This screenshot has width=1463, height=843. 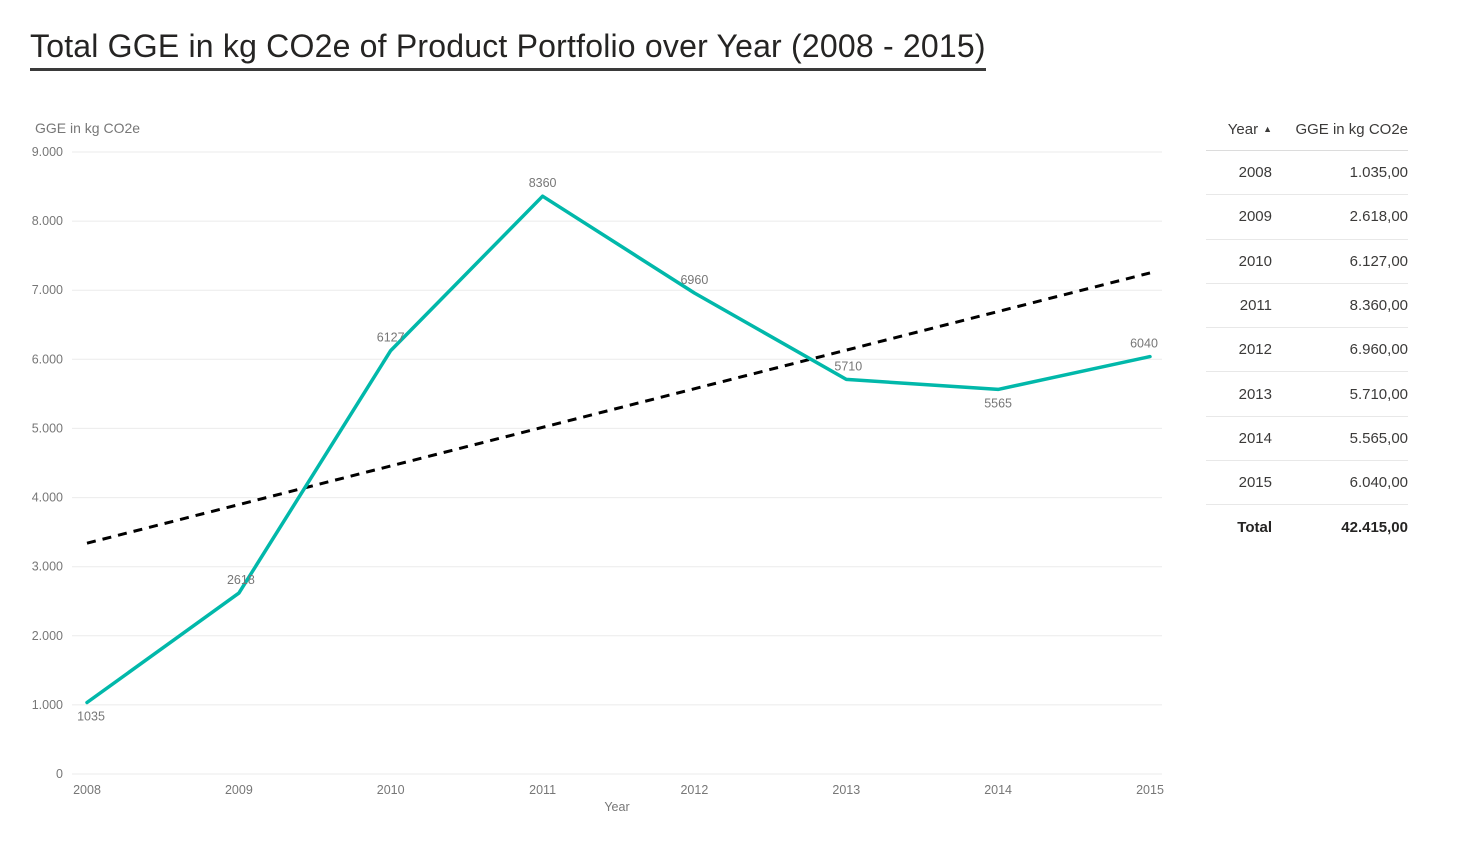 What do you see at coordinates (1267, 129) in the screenshot?
I see `sort-ascending-icon: ▲` at bounding box center [1267, 129].